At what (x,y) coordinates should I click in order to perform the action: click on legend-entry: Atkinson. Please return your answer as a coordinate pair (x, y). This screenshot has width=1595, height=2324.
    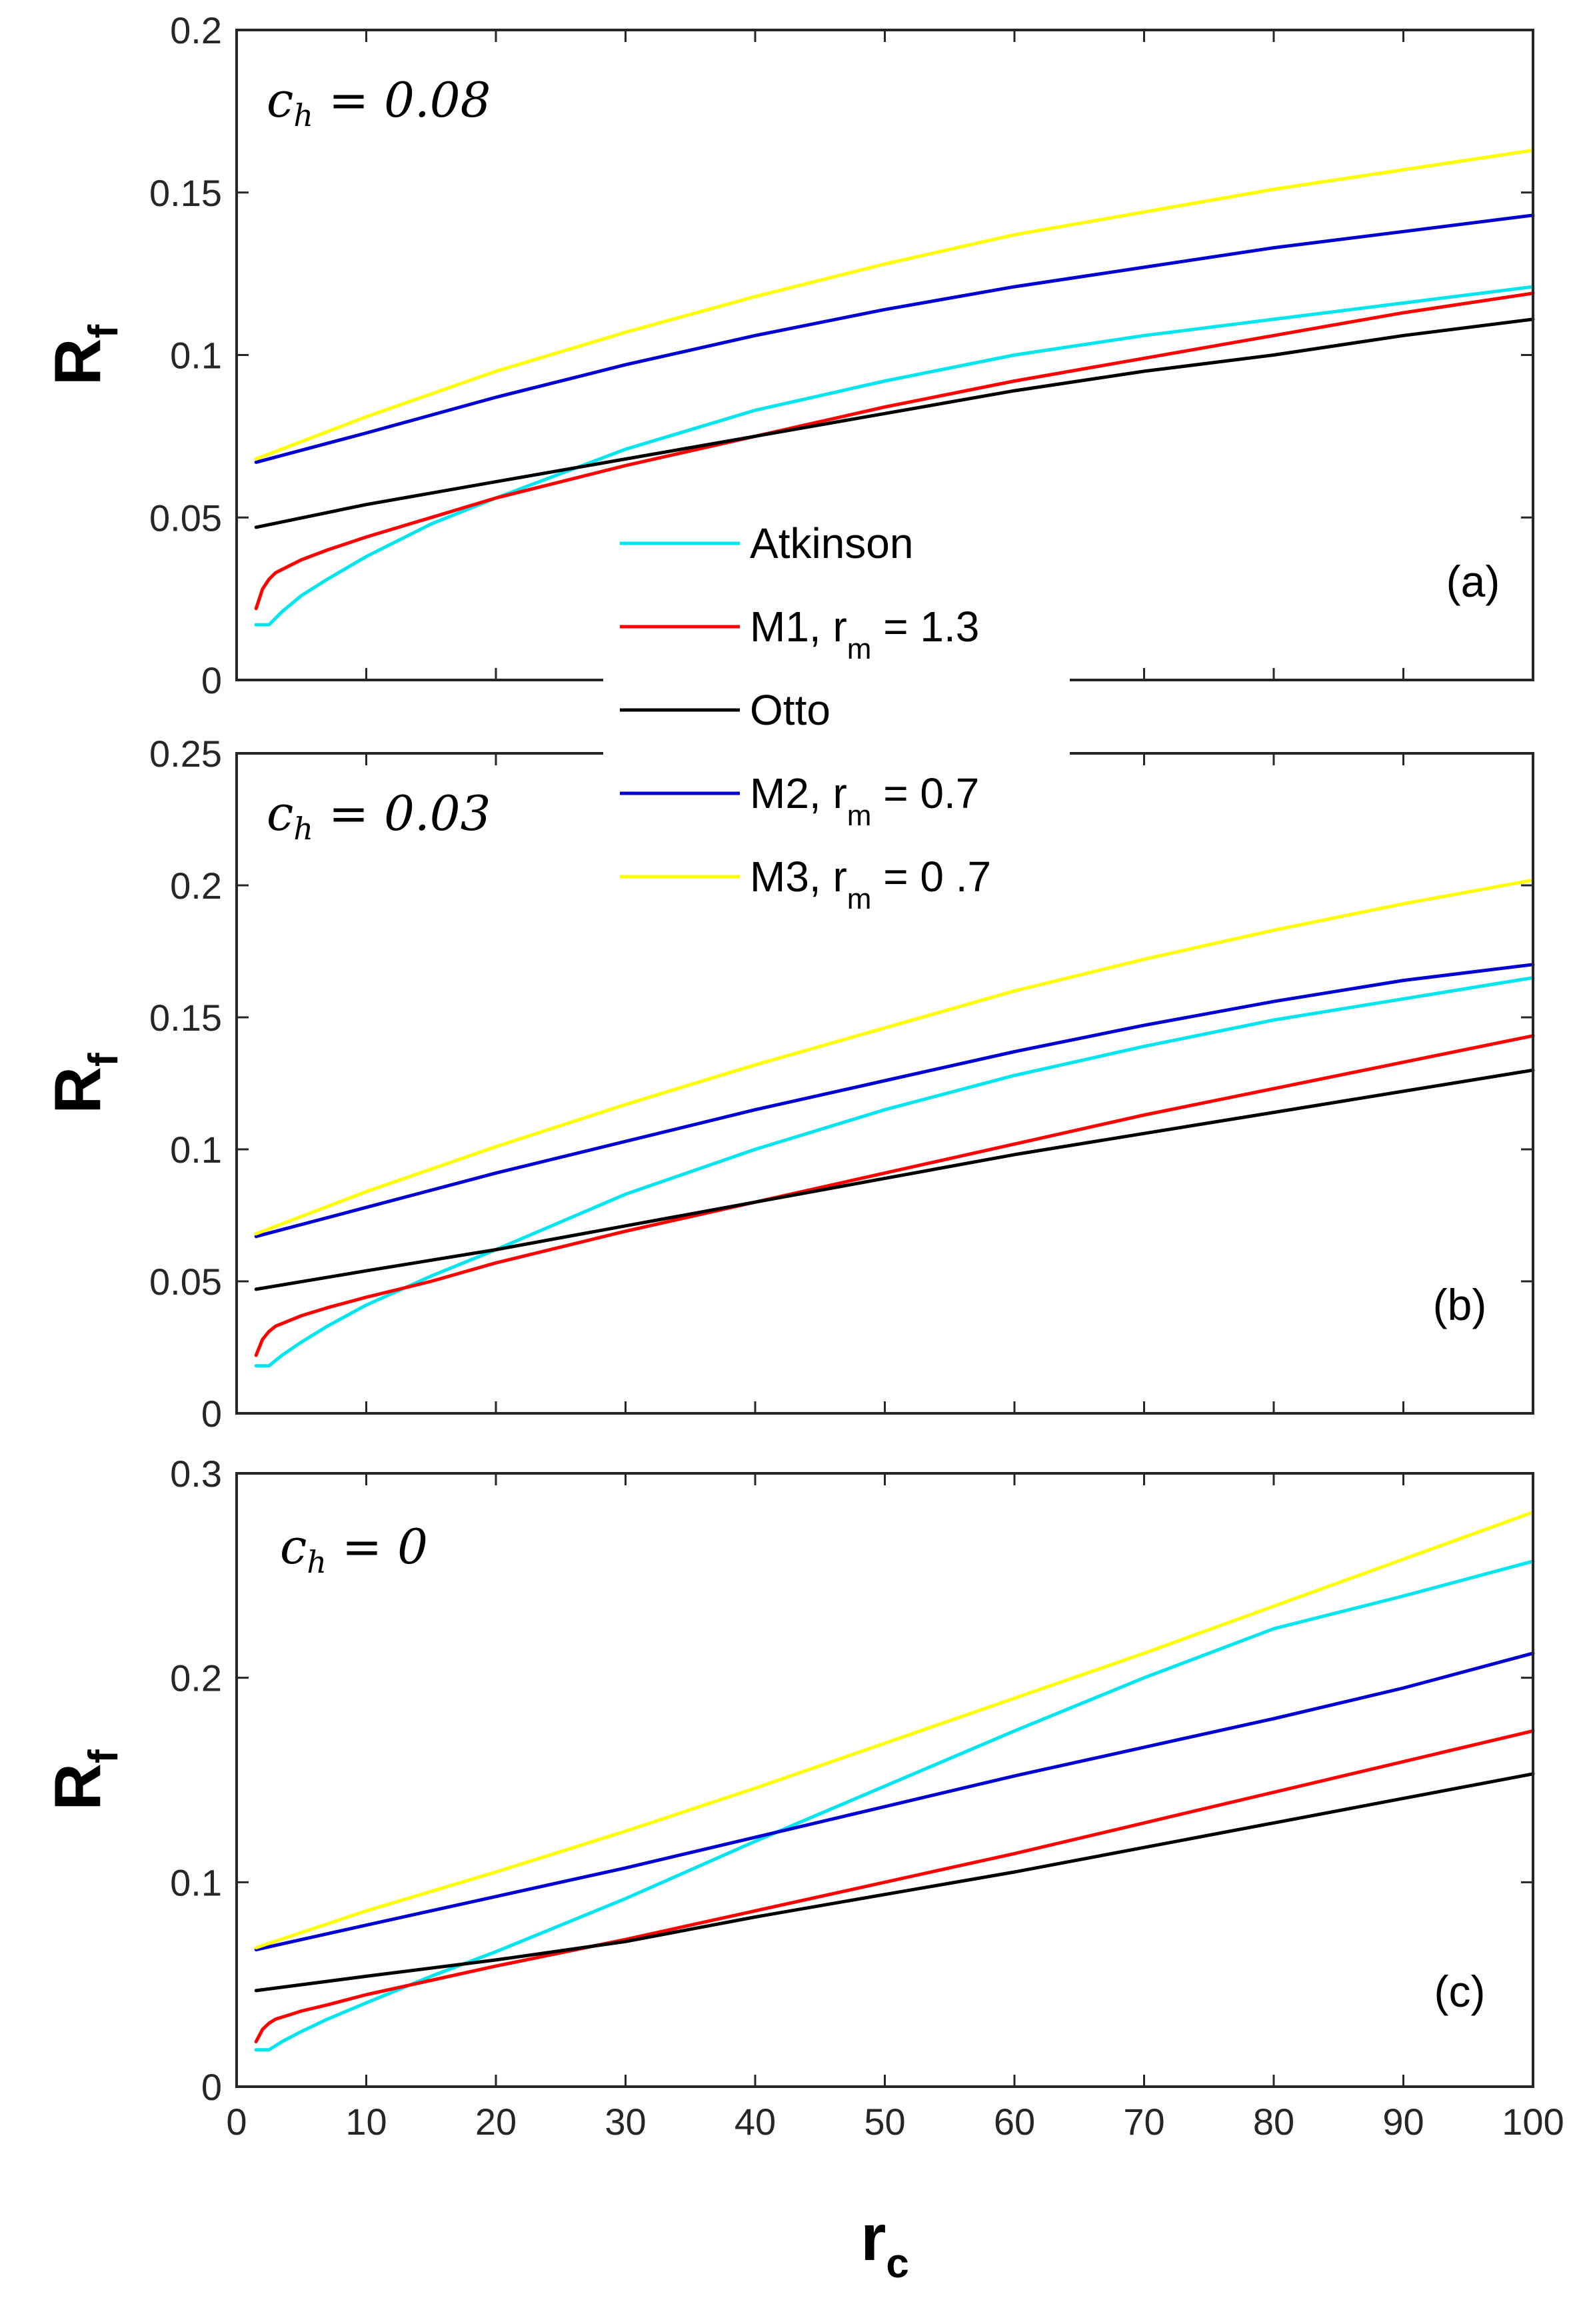
    Looking at the image, I should click on (831, 543).